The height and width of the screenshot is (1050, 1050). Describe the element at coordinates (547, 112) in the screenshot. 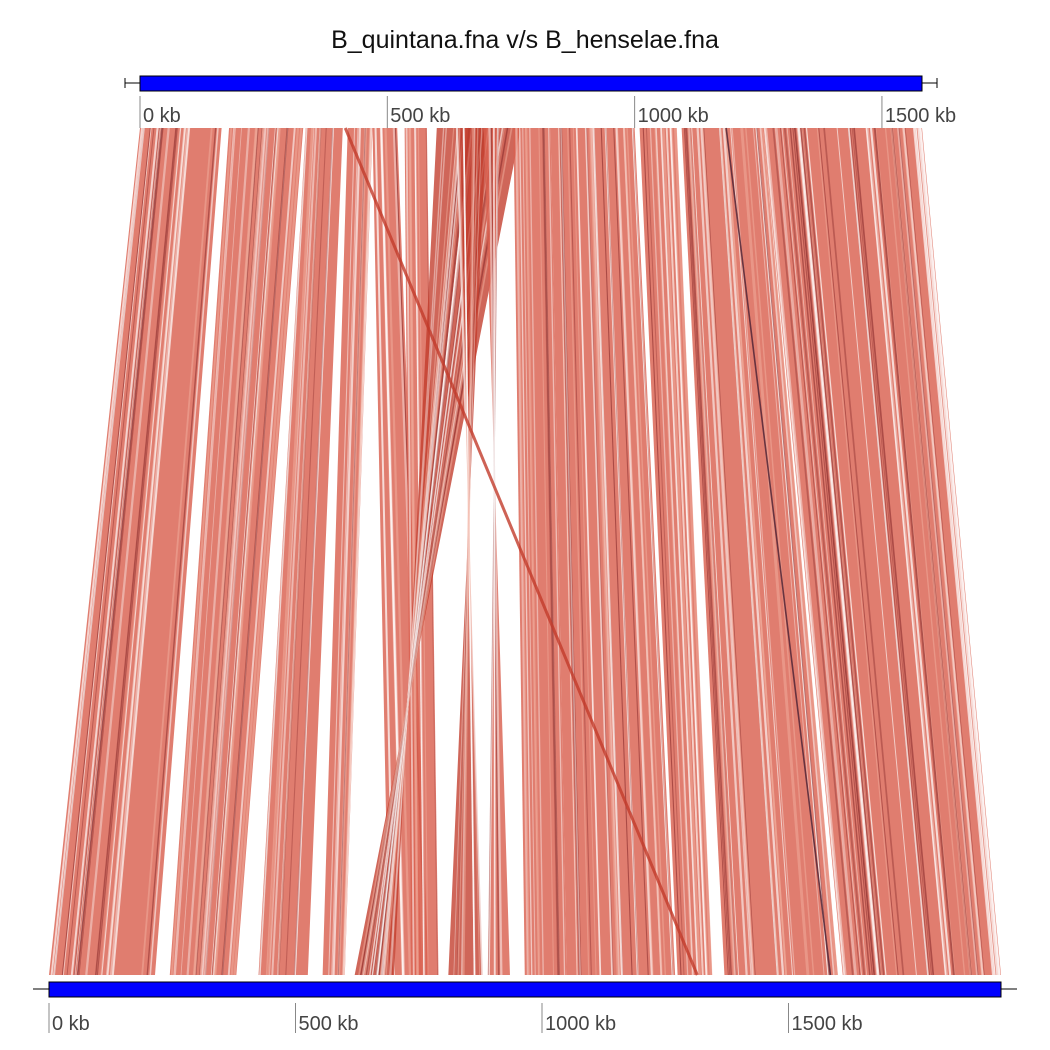

I see `top-genome-ticks: 0 kb 500 kb 1000 kb 1500 kb` at that location.